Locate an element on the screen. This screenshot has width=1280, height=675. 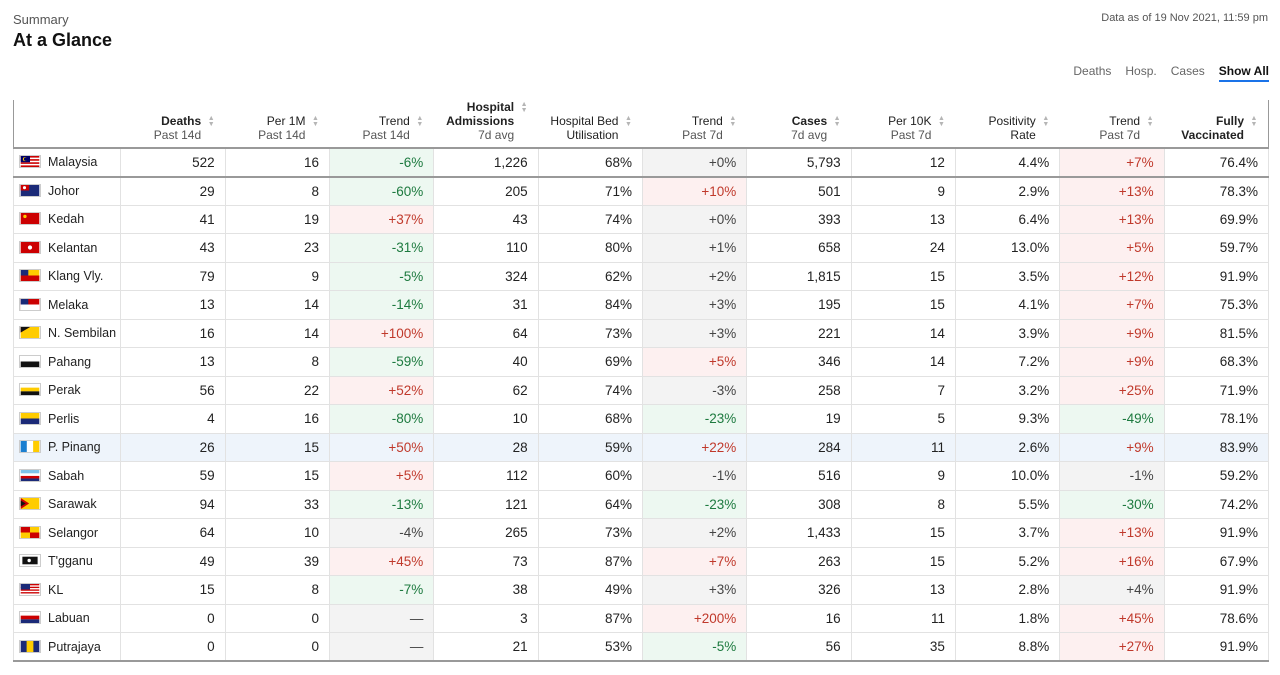
column-header-3: Hospital Admissions 7d avg ▲ ▼ is located at coordinates (486, 124).